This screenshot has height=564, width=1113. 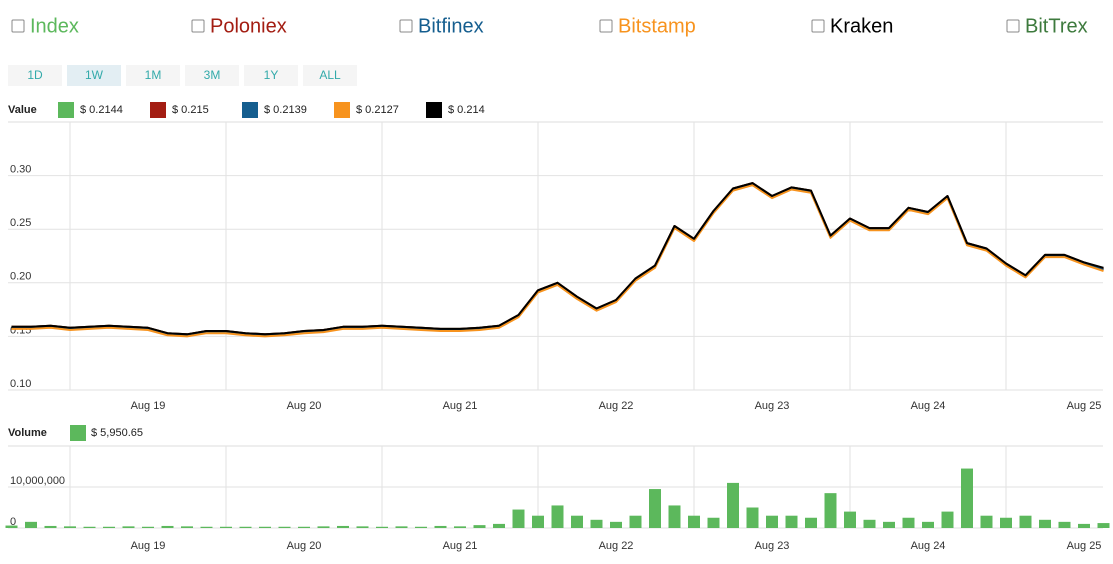 I want to click on range-button-label: 1D, so click(x=35, y=75).